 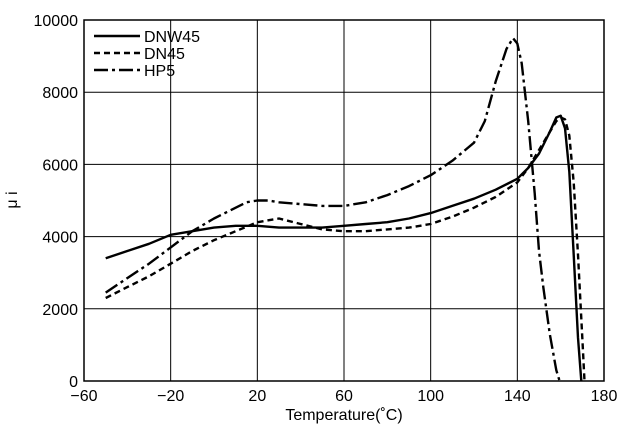 What do you see at coordinates (172, 37) in the screenshot?
I see `legend-label-dnw45: DNW45` at bounding box center [172, 37].